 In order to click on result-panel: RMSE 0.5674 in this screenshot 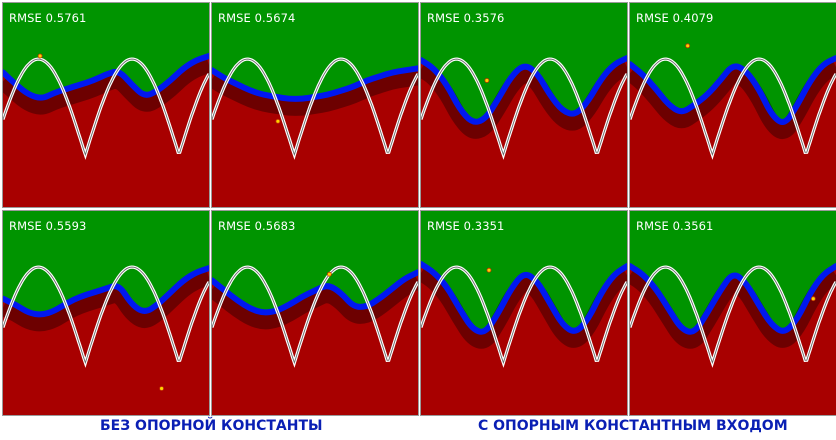, I will do `click(315, 105)`.